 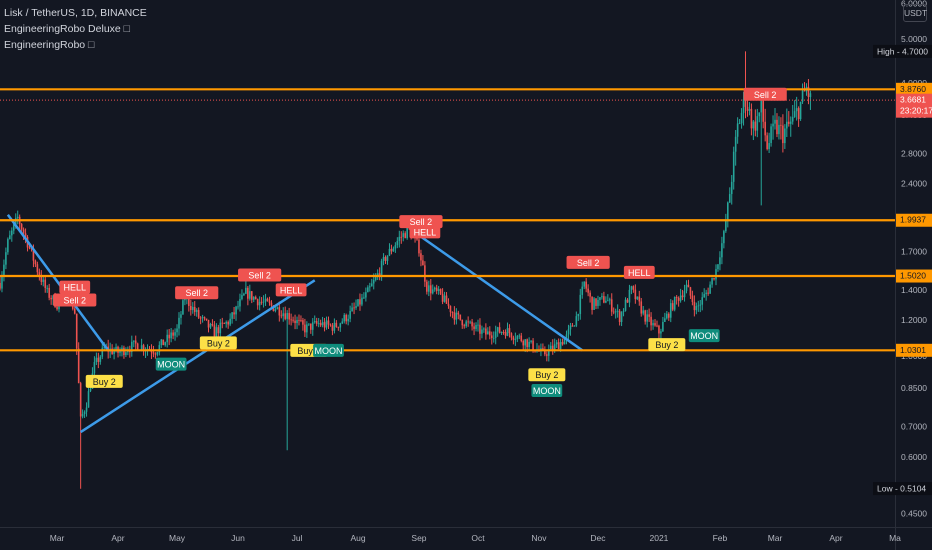 I want to click on indicator-label: EngineeringRobo Deluxe, so click(x=62, y=29).